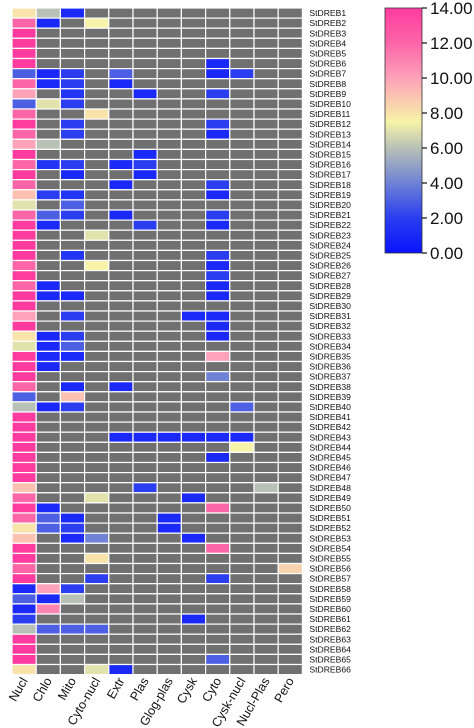  Describe the element at coordinates (428, 131) in the screenshot. I see `colorbar: 14.00 12.00 10.00 8.00 6.00 4.00 2.00 0.00` at that location.